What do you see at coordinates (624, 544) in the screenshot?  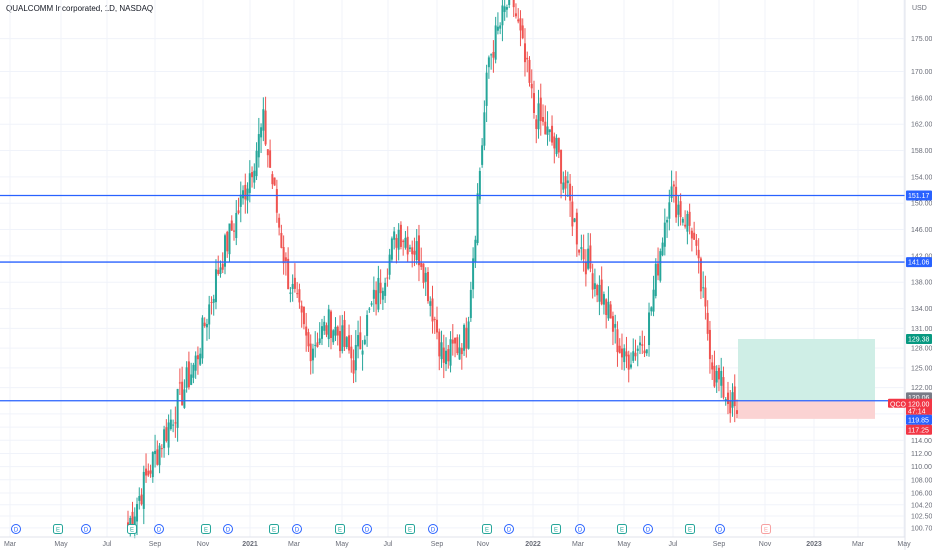 I see `time-tick-label: May` at bounding box center [624, 544].